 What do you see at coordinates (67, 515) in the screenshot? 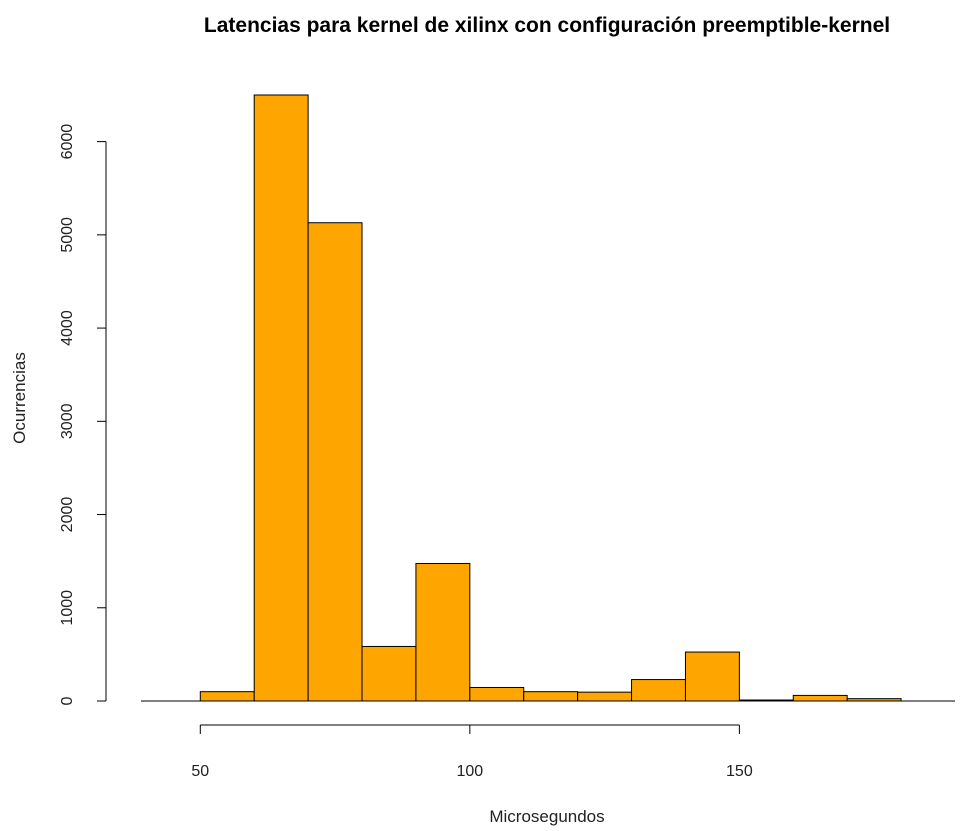
I see `y-tick-label: 2000` at bounding box center [67, 515].